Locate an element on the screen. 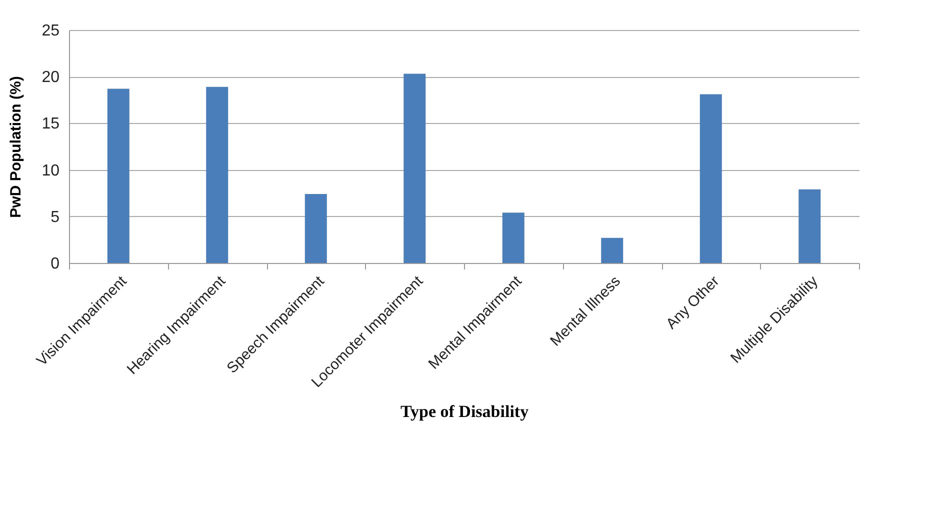  y-axis-title: PwD Population (%) is located at coordinates (16, 147).